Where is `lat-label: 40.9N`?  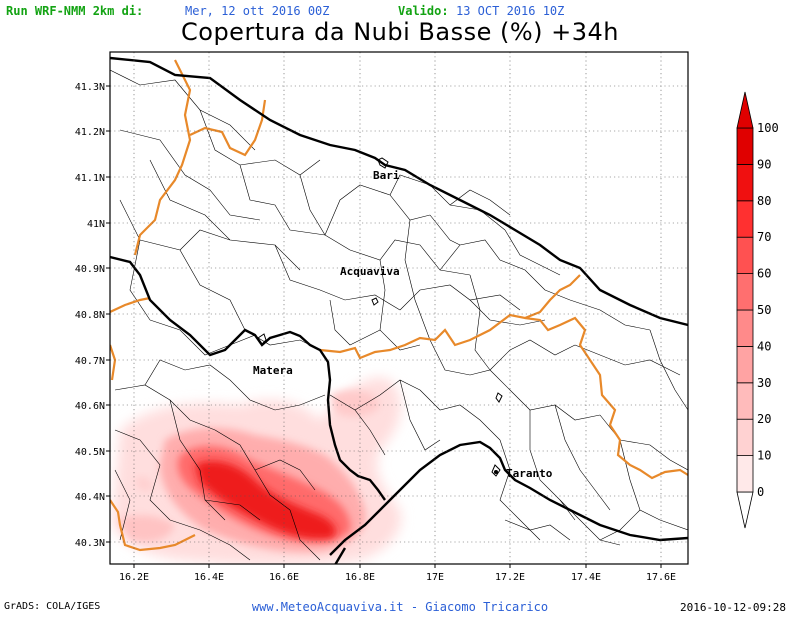
lat-label: 40.9N is located at coordinates (90, 269).